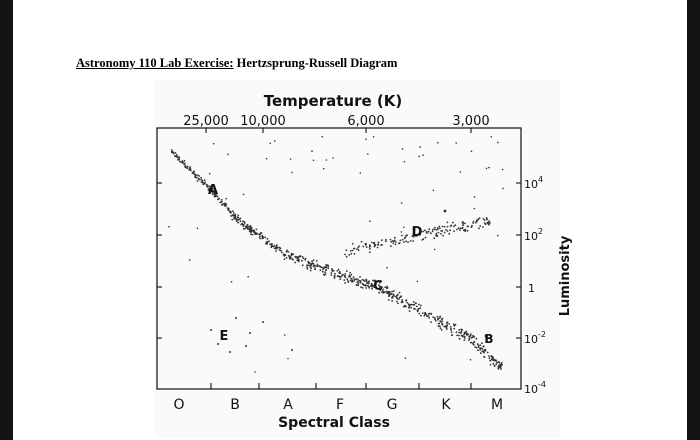 Image resolution: width=700 pixels, height=440 pixels. I want to click on point-label-e: E, so click(224, 336).